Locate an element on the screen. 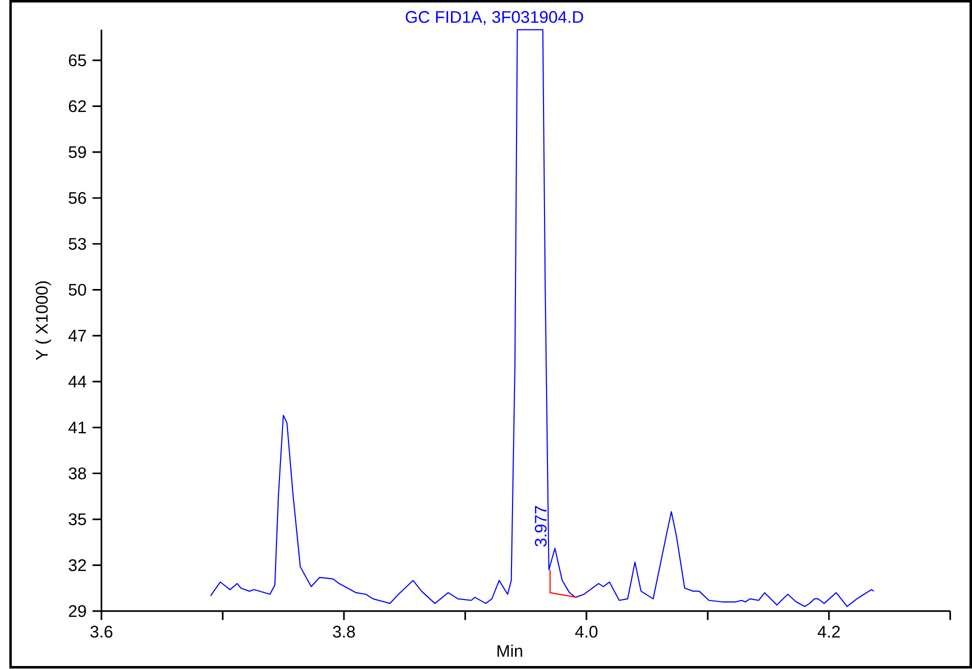 This screenshot has height=669, width=972. y-tick-label: 62 is located at coordinates (77, 106).